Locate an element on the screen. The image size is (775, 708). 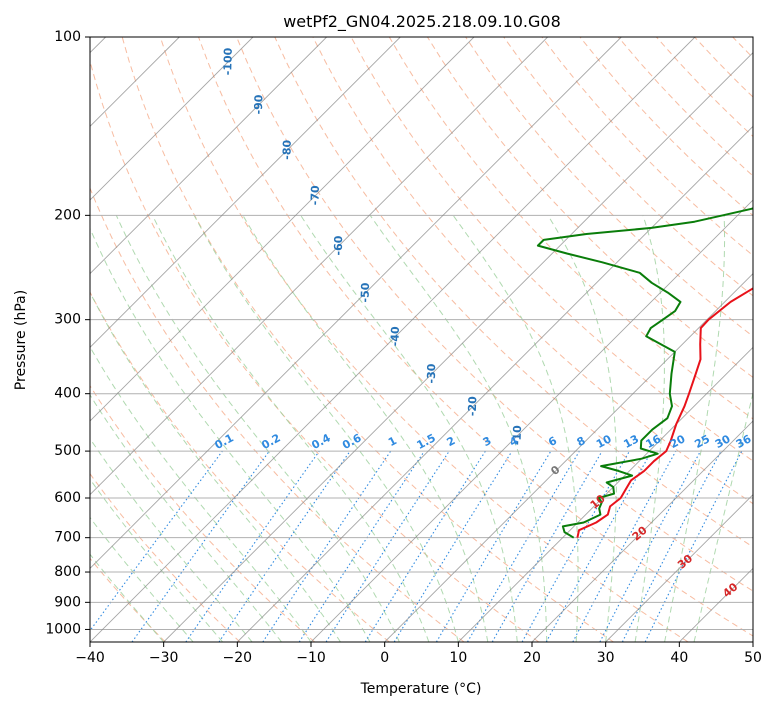
x-tick-label: 0 is located at coordinates (384, 658).